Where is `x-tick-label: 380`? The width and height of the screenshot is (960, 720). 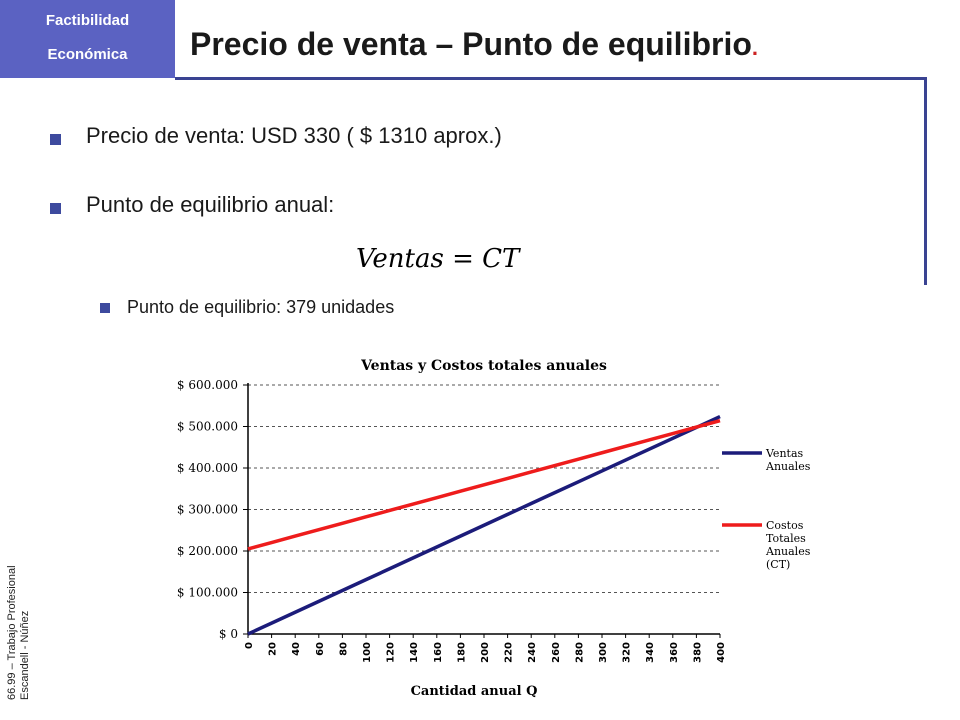
x-tick-label: 380 is located at coordinates (697, 652).